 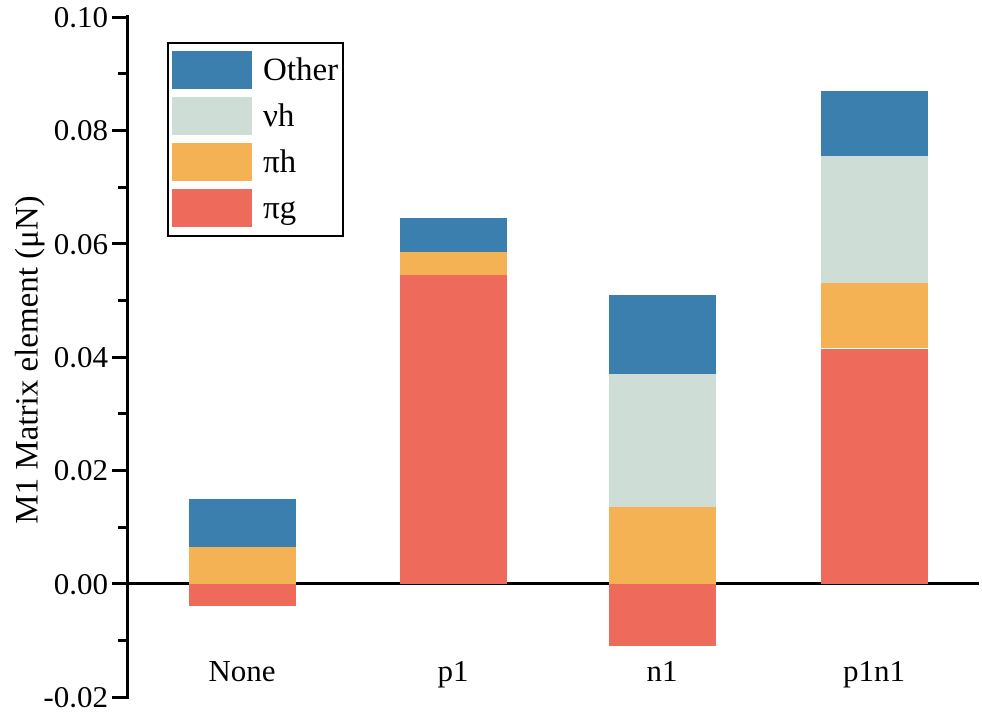 I want to click on legend-label-νh: νh, so click(x=279, y=116).